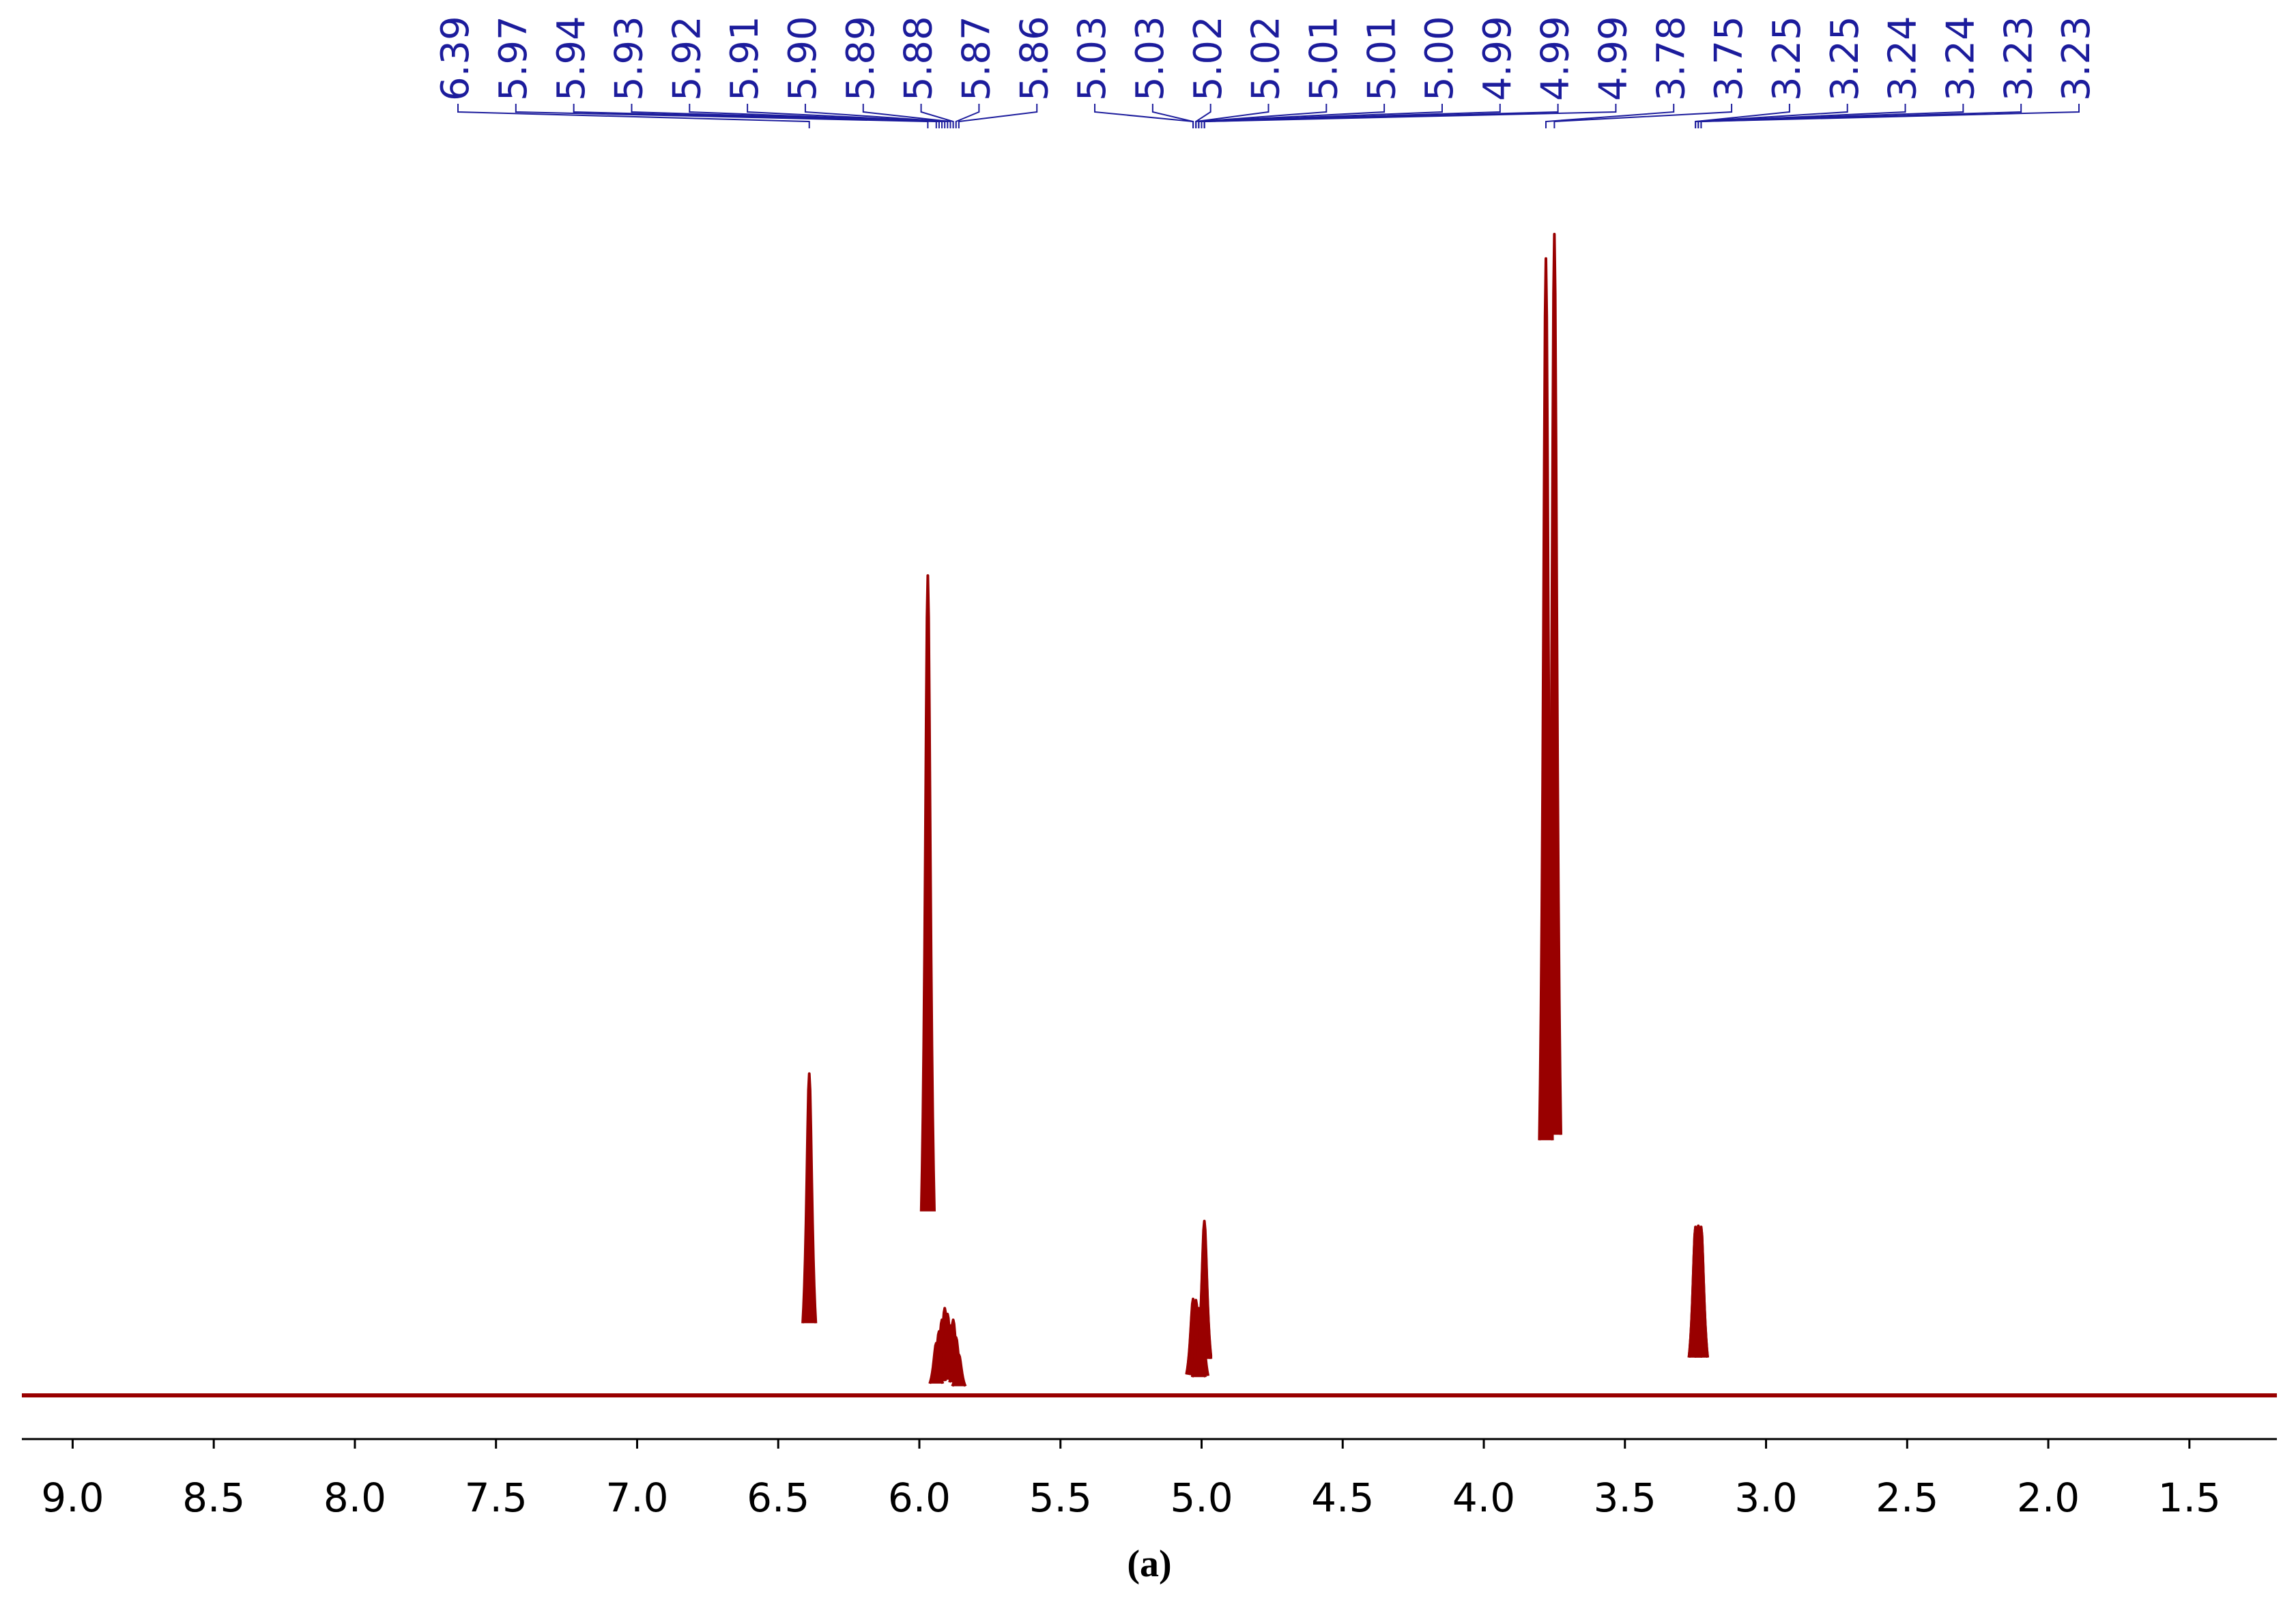 The image size is (2296, 1607). What do you see at coordinates (1149, 1564) in the screenshot?
I see `caption: (a)` at bounding box center [1149, 1564].